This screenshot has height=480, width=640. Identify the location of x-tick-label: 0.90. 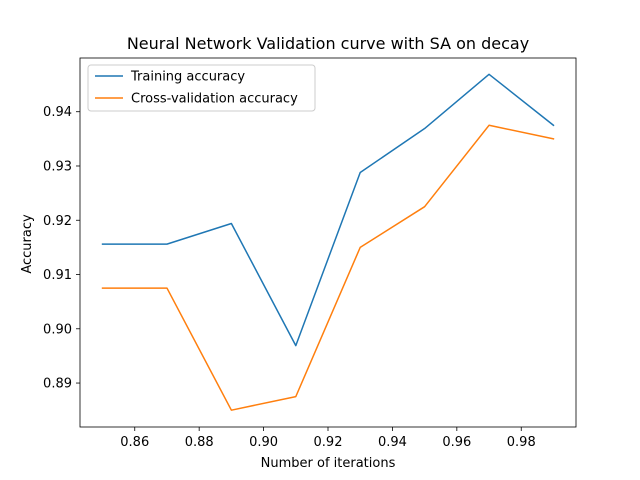
(263, 442).